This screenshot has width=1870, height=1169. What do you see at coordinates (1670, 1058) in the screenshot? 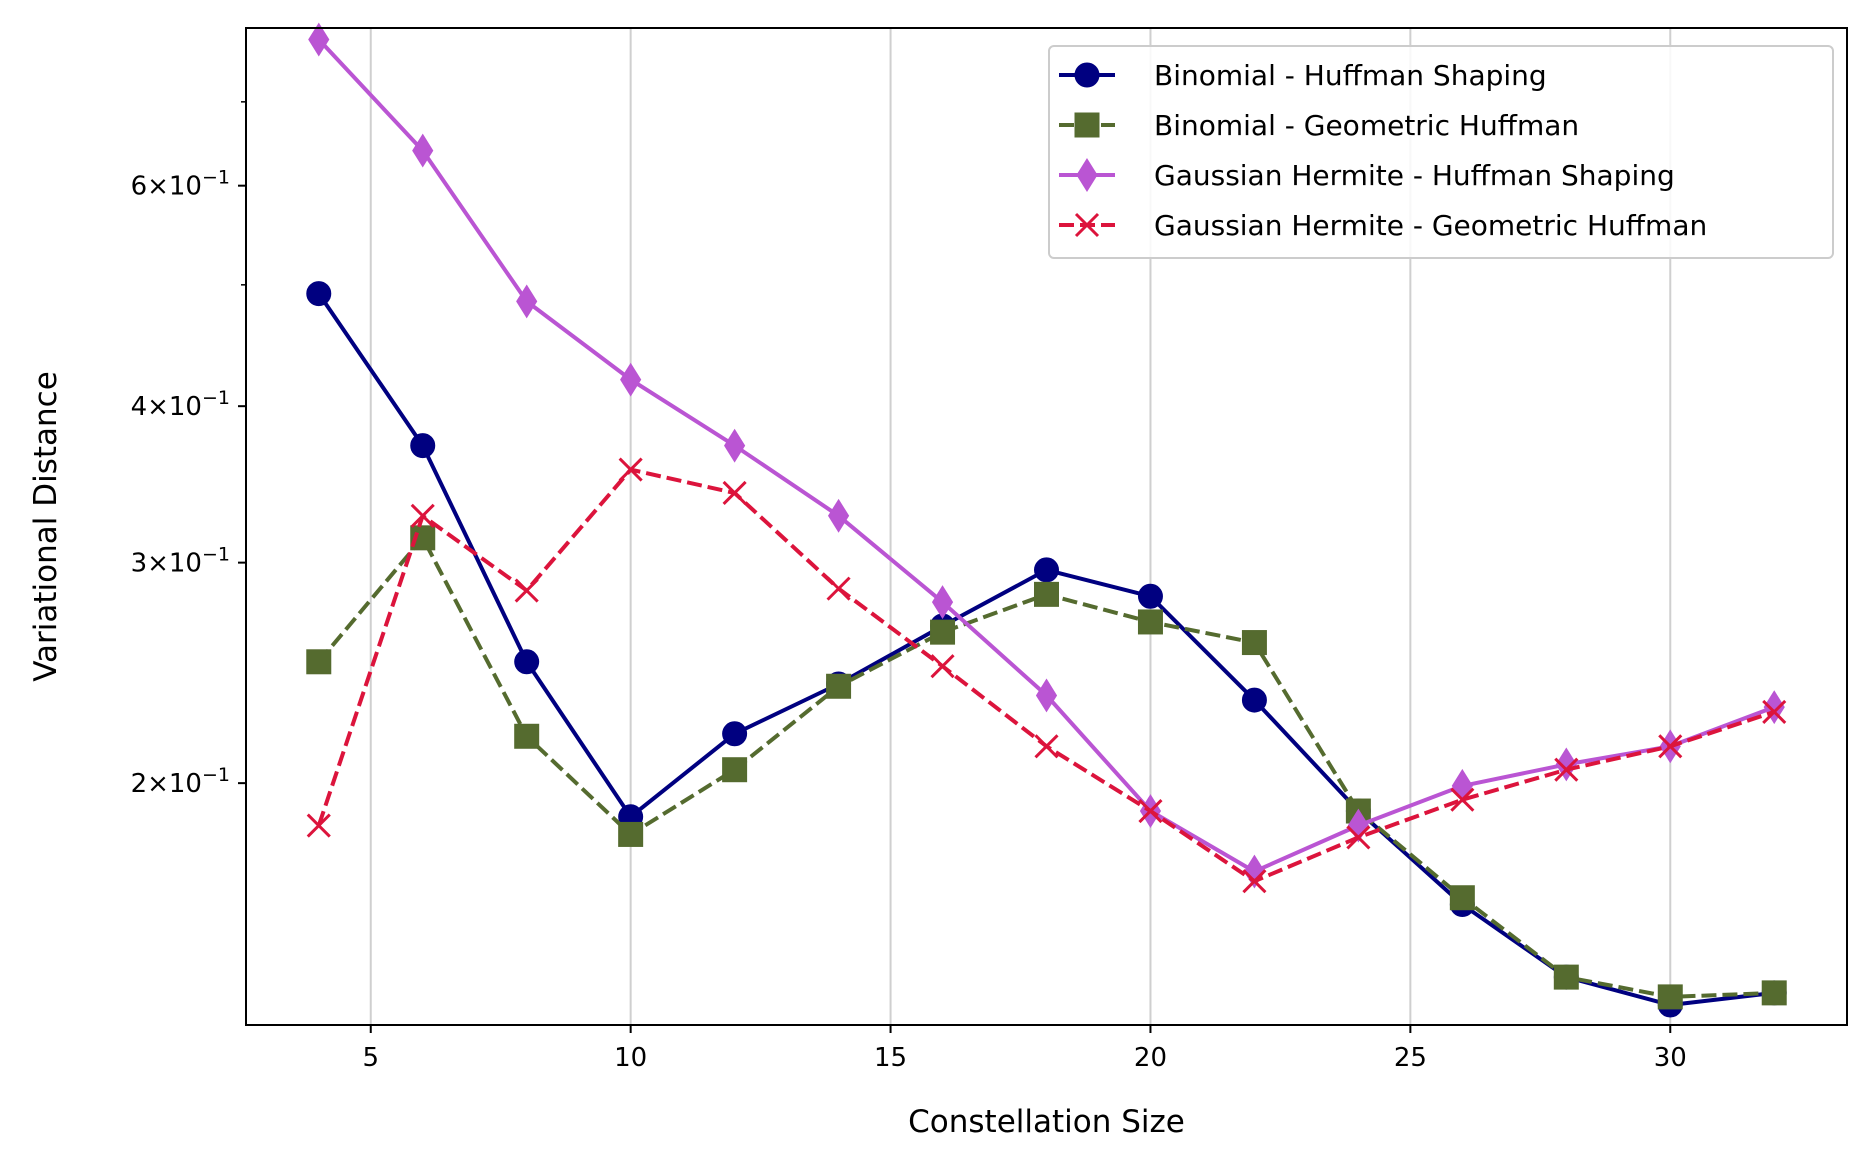
I see `x-tick-label: 30` at bounding box center [1670, 1058].